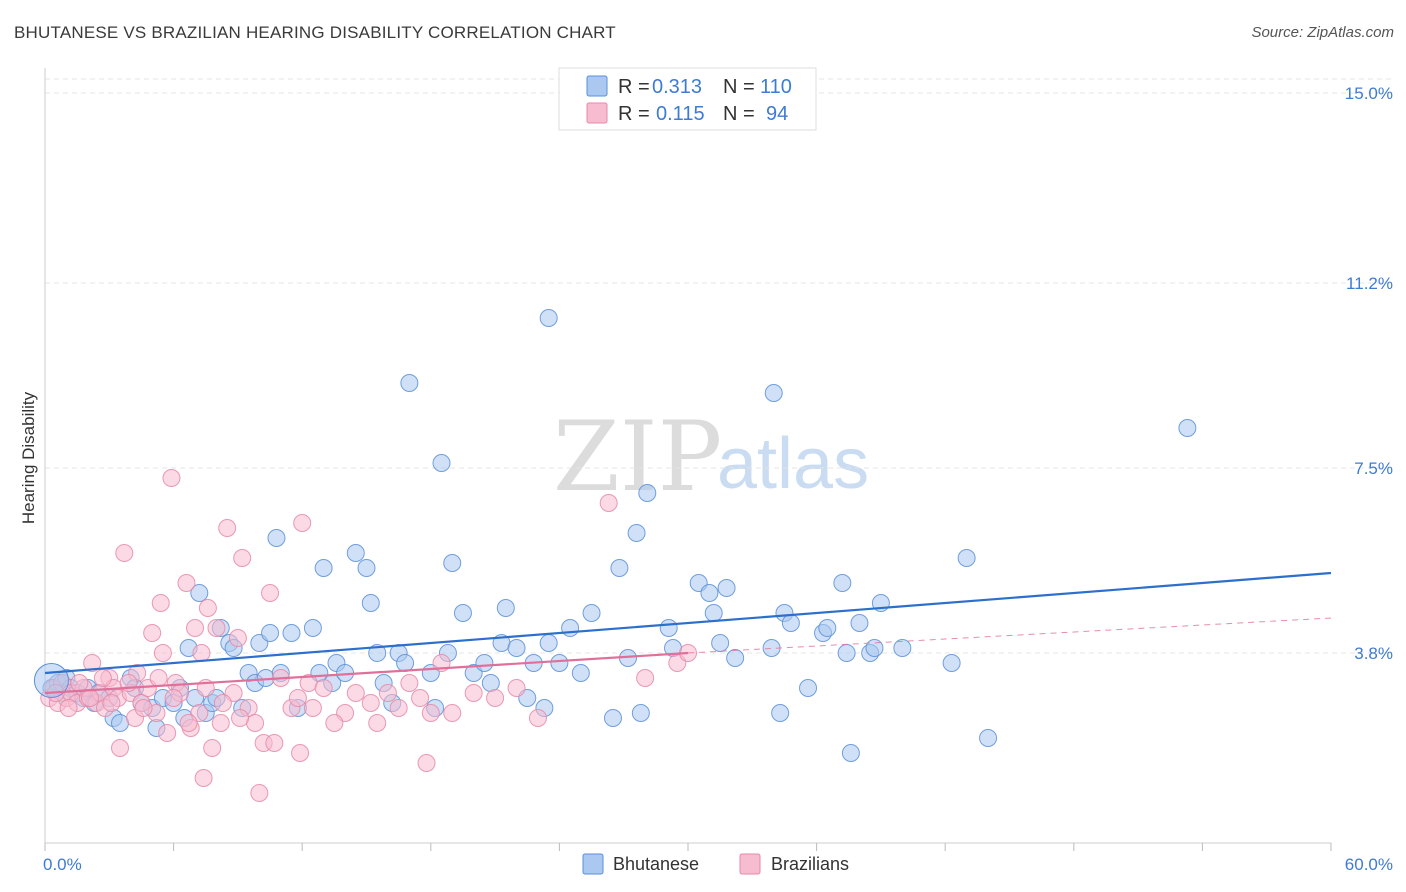  What do you see at coordinates (1373, 468) in the screenshot?
I see `y-tick-label: 7.5%` at bounding box center [1373, 468].